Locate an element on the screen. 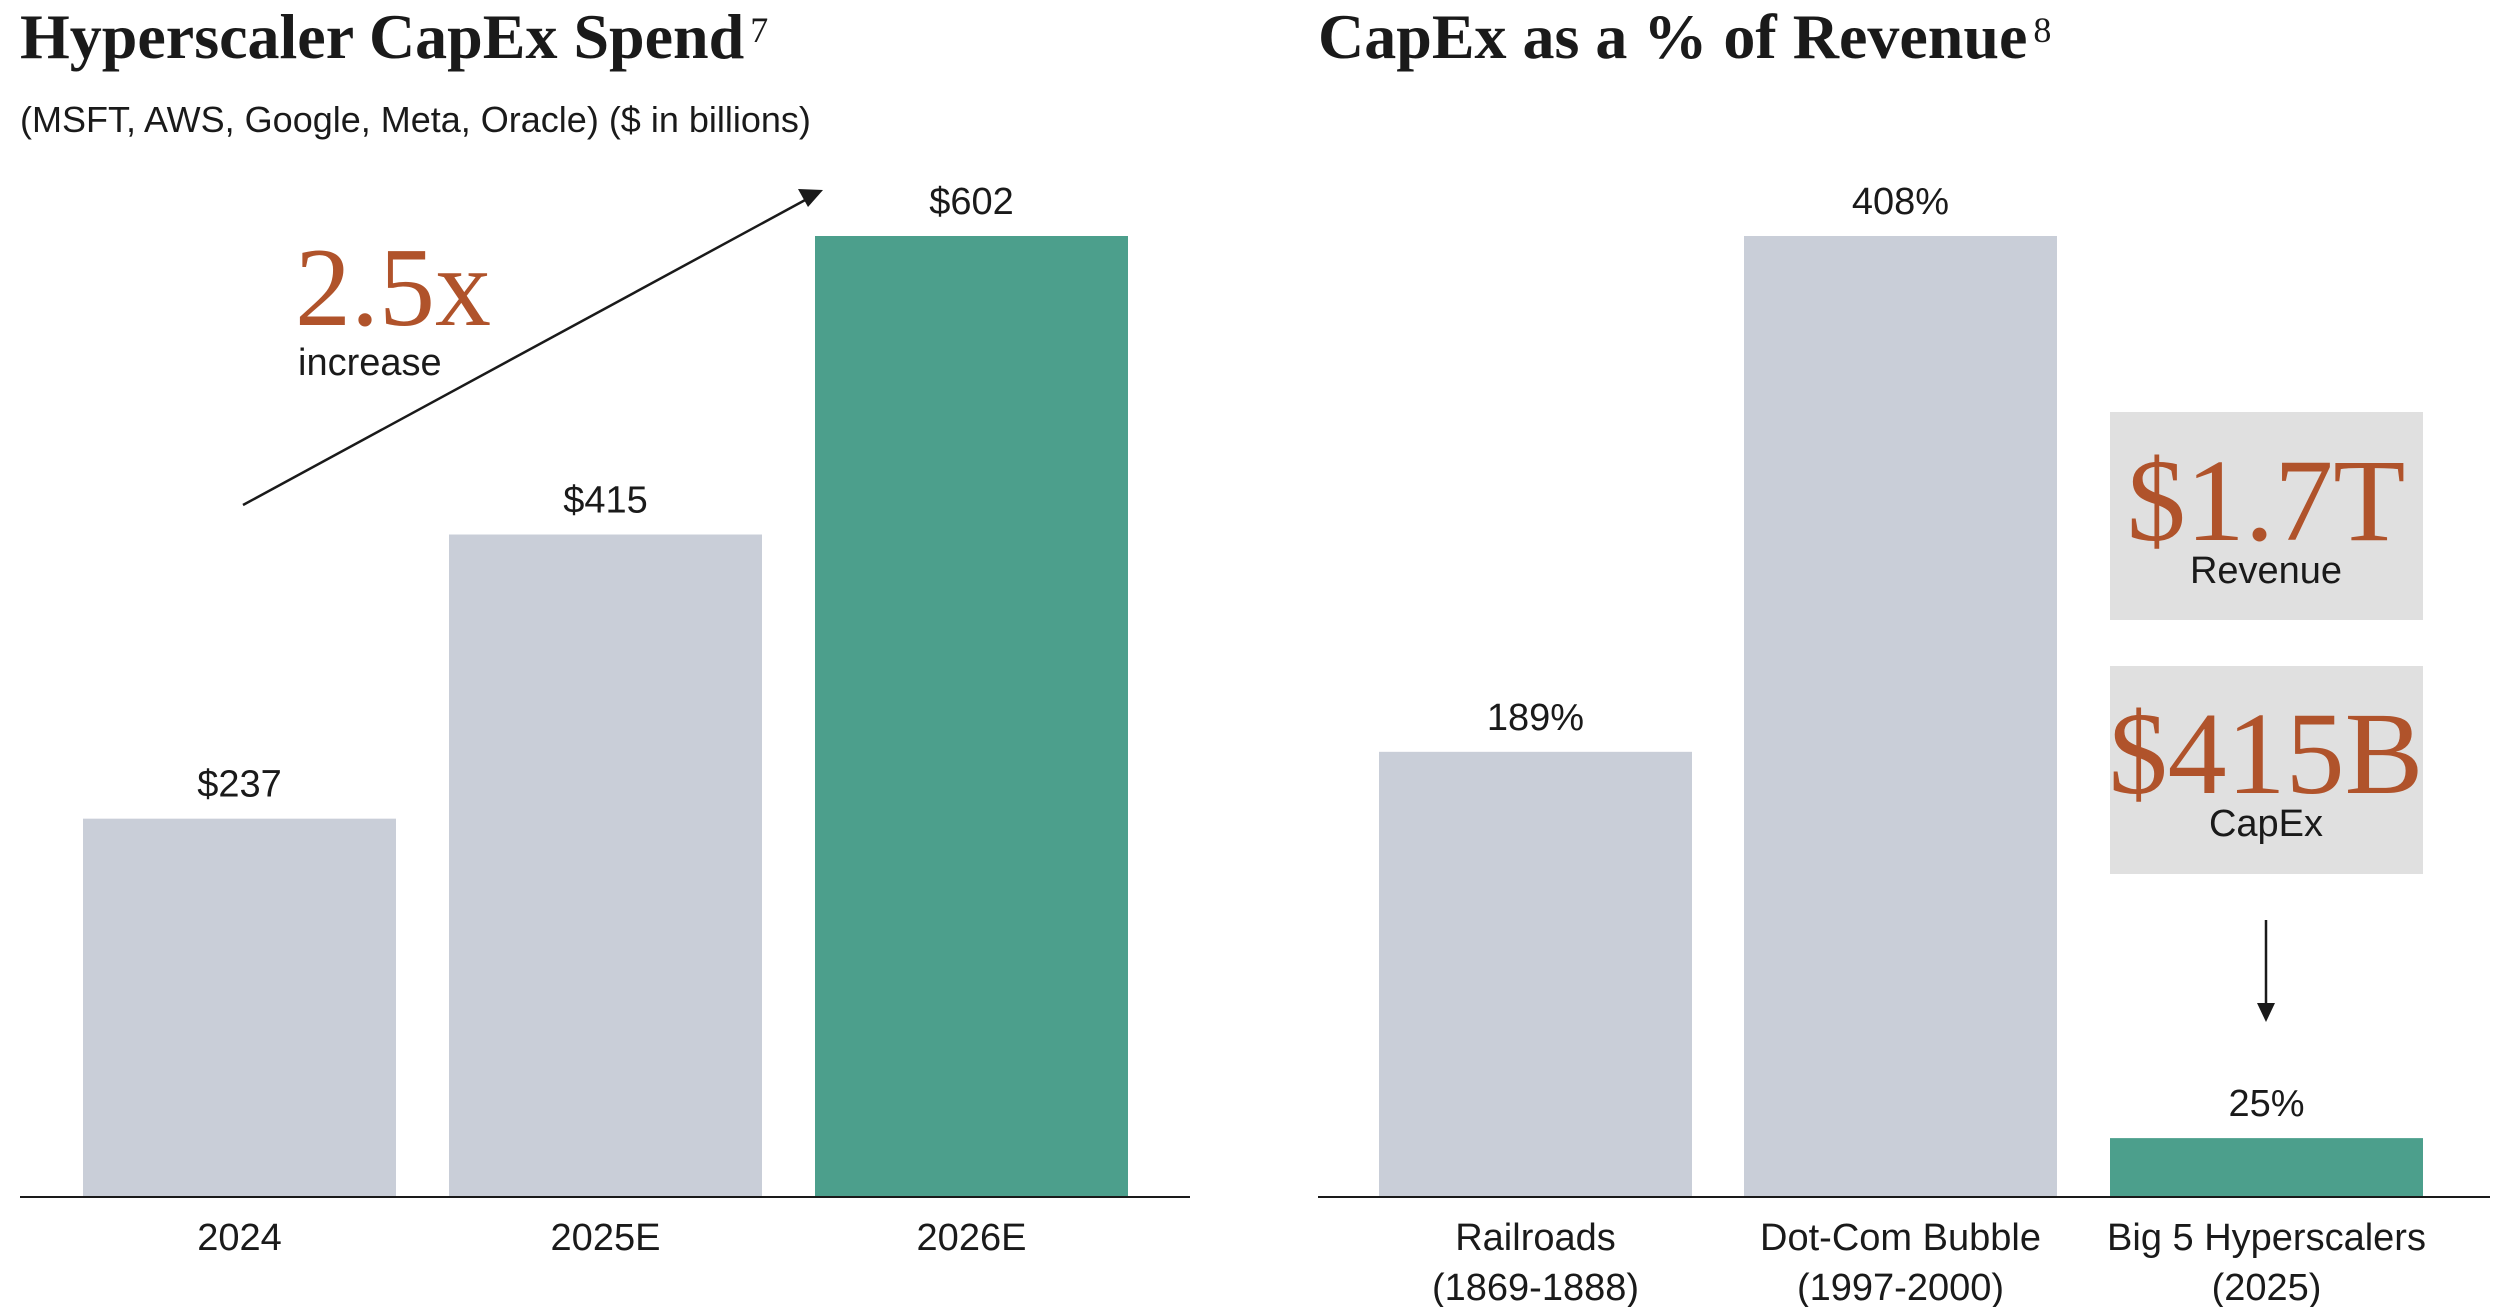  capex-callout-label: CapEx is located at coordinates (2266, 824).